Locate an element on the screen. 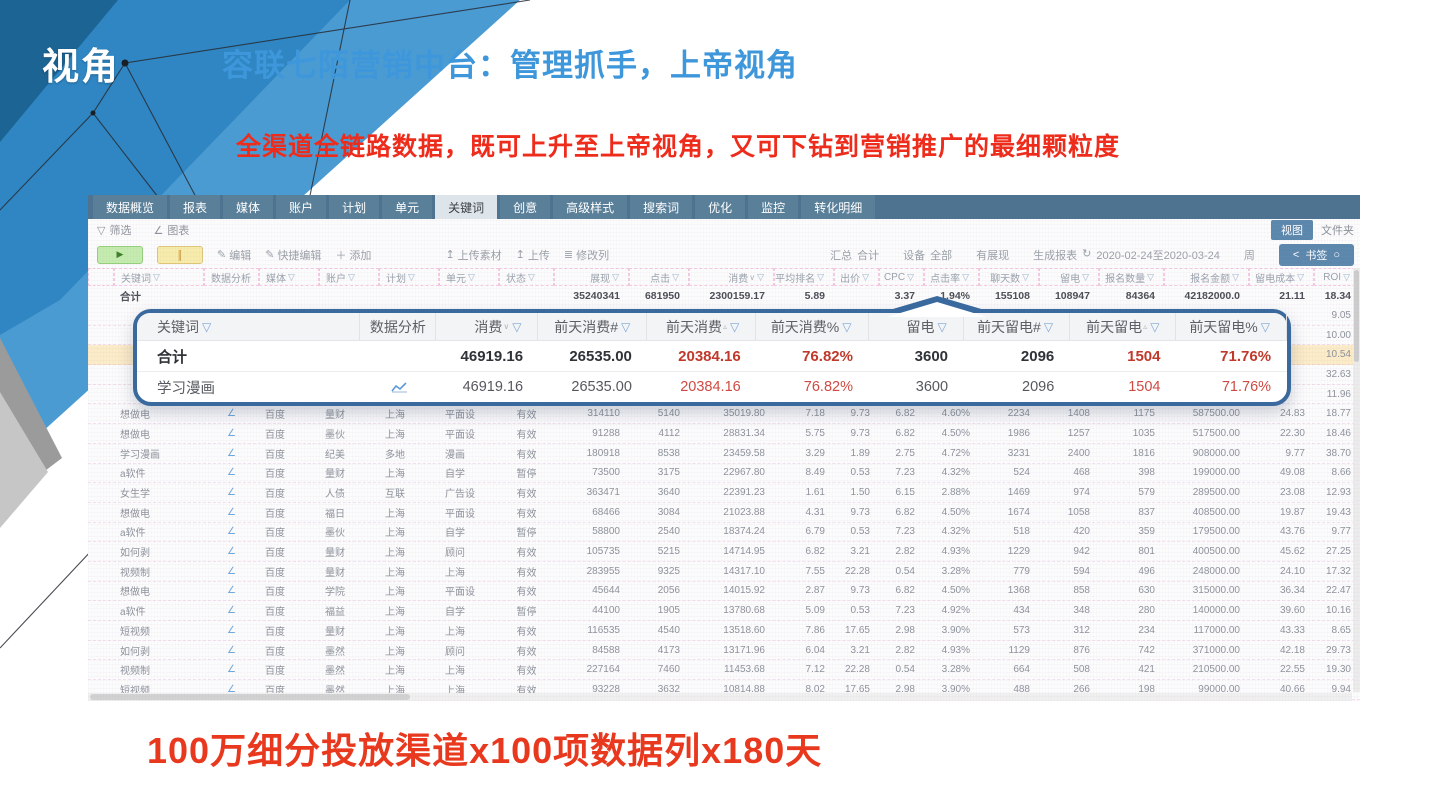 This screenshot has width=1440, height=811. callout-column-header: 消费 ∨ ▽ is located at coordinates (487, 326).